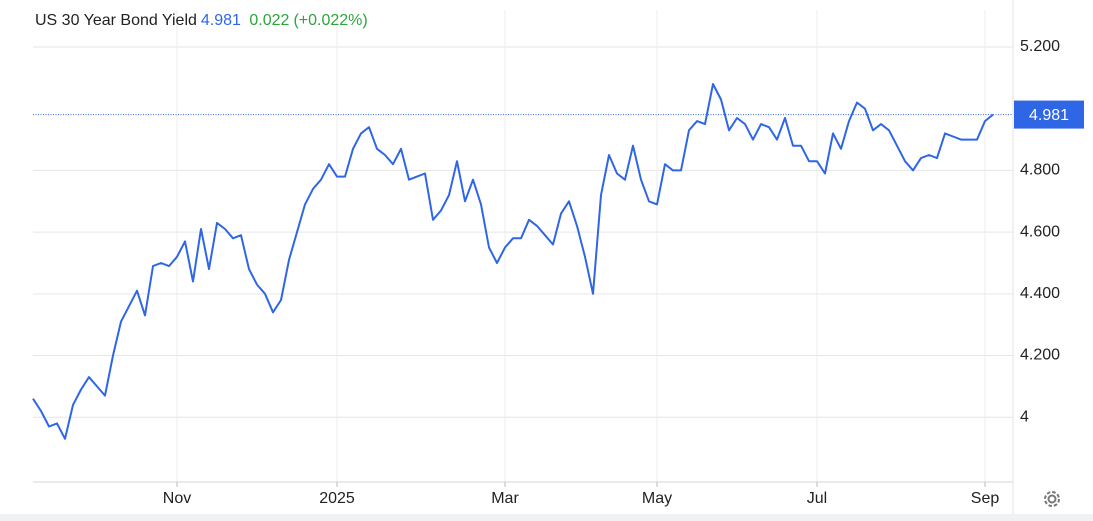  Describe the element at coordinates (1040, 231) in the screenshot. I see `y-tick-label: 4.600` at that location.